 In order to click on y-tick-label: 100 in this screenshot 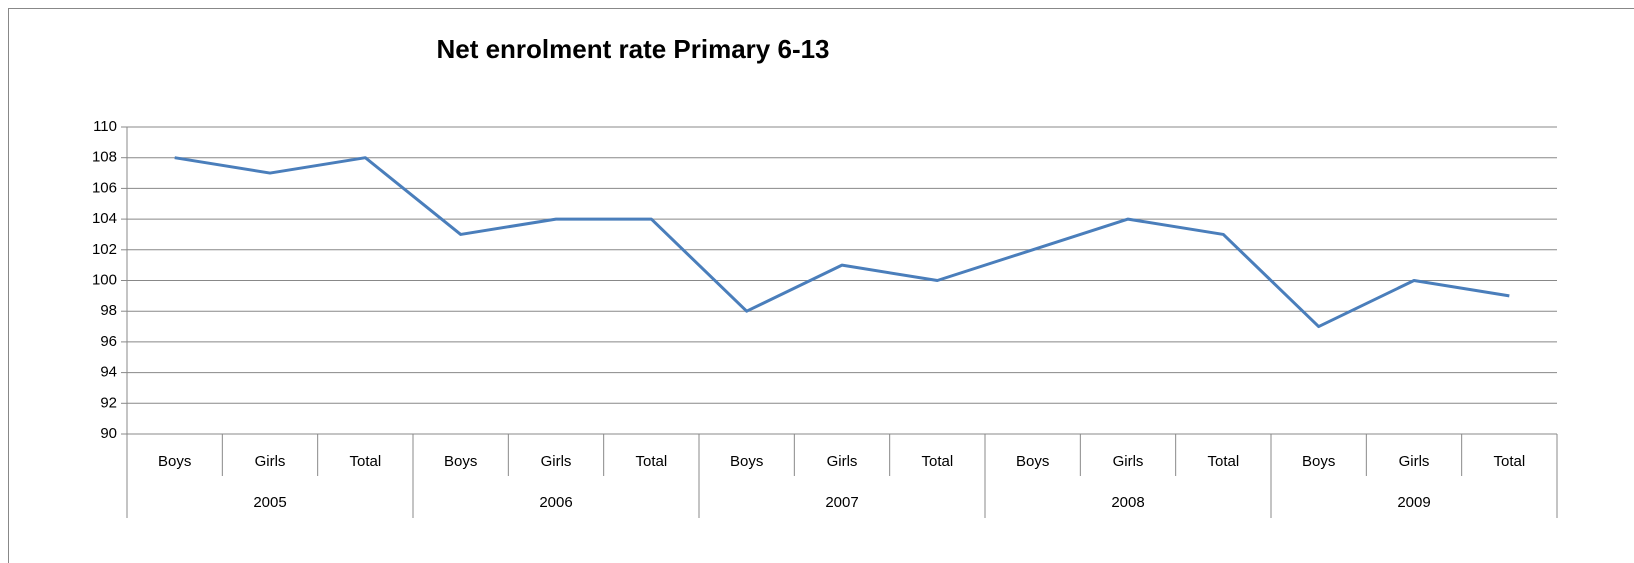, I will do `click(104, 279)`.